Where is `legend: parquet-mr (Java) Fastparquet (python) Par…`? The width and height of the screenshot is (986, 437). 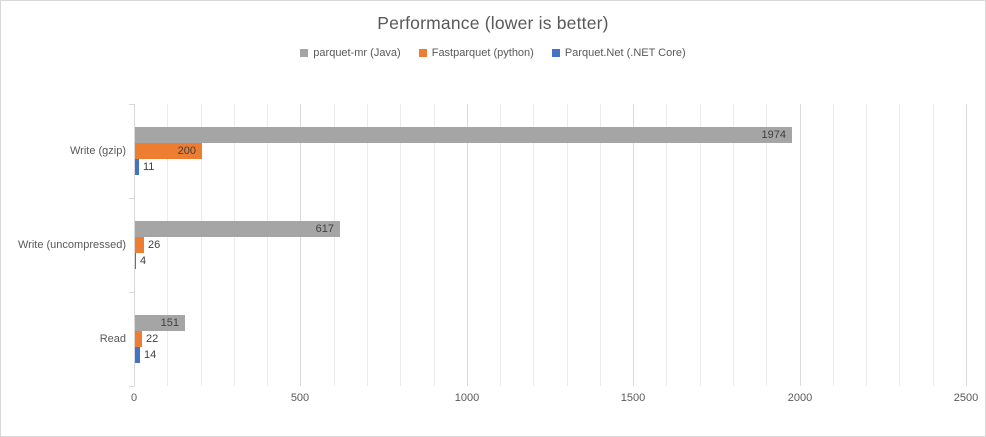
legend: parquet-mr (Java) Fastparquet (python) Par… is located at coordinates (493, 53).